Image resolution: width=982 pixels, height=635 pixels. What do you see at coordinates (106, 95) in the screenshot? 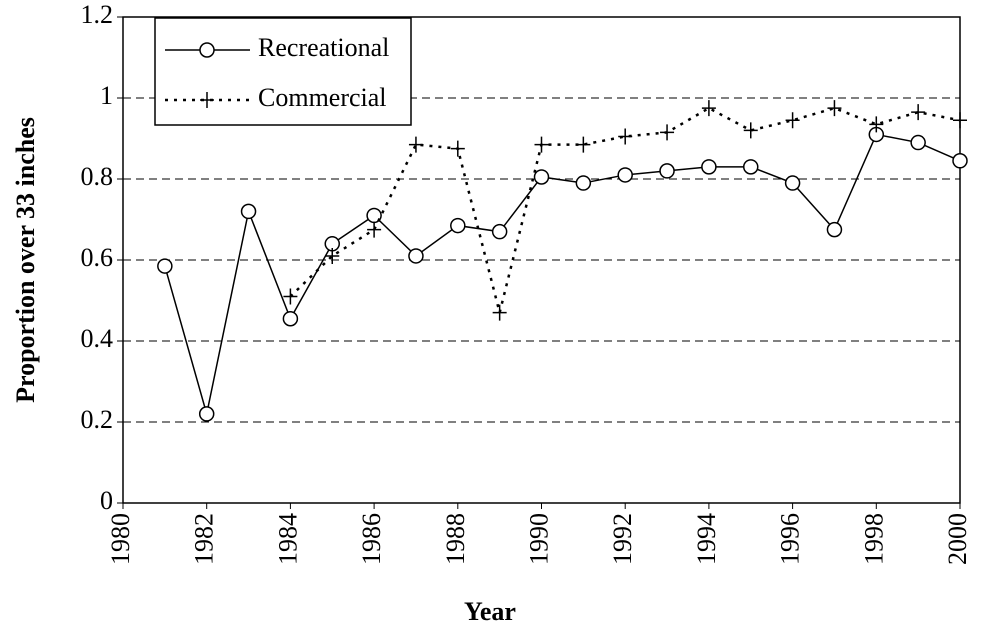
I see `y-tick-label: 1` at bounding box center [106, 95].